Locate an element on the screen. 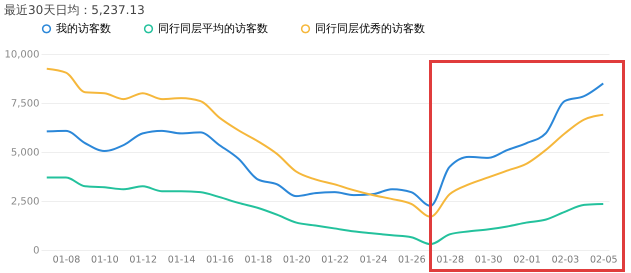  y-tick-label: 7,500 is located at coordinates (25, 104).